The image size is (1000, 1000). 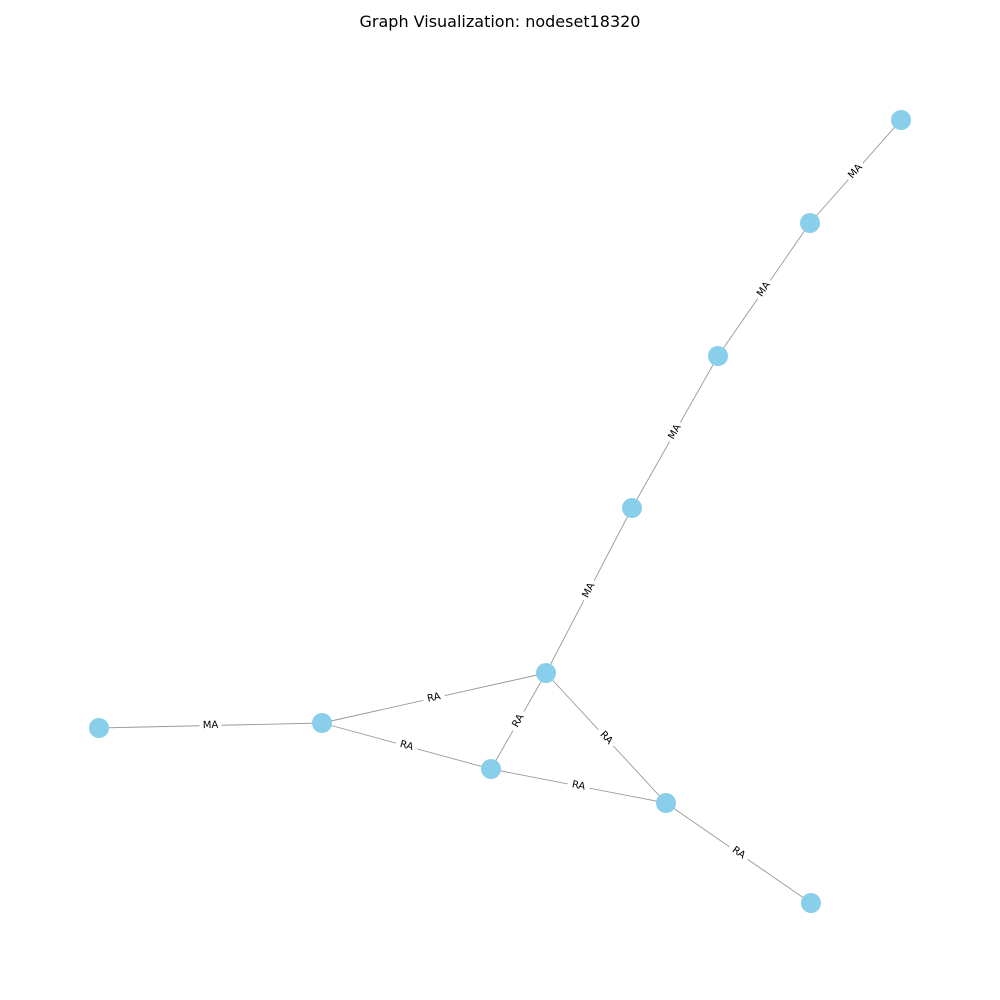 What do you see at coordinates (546, 673) in the screenshot?
I see `node-n5` at bounding box center [546, 673].